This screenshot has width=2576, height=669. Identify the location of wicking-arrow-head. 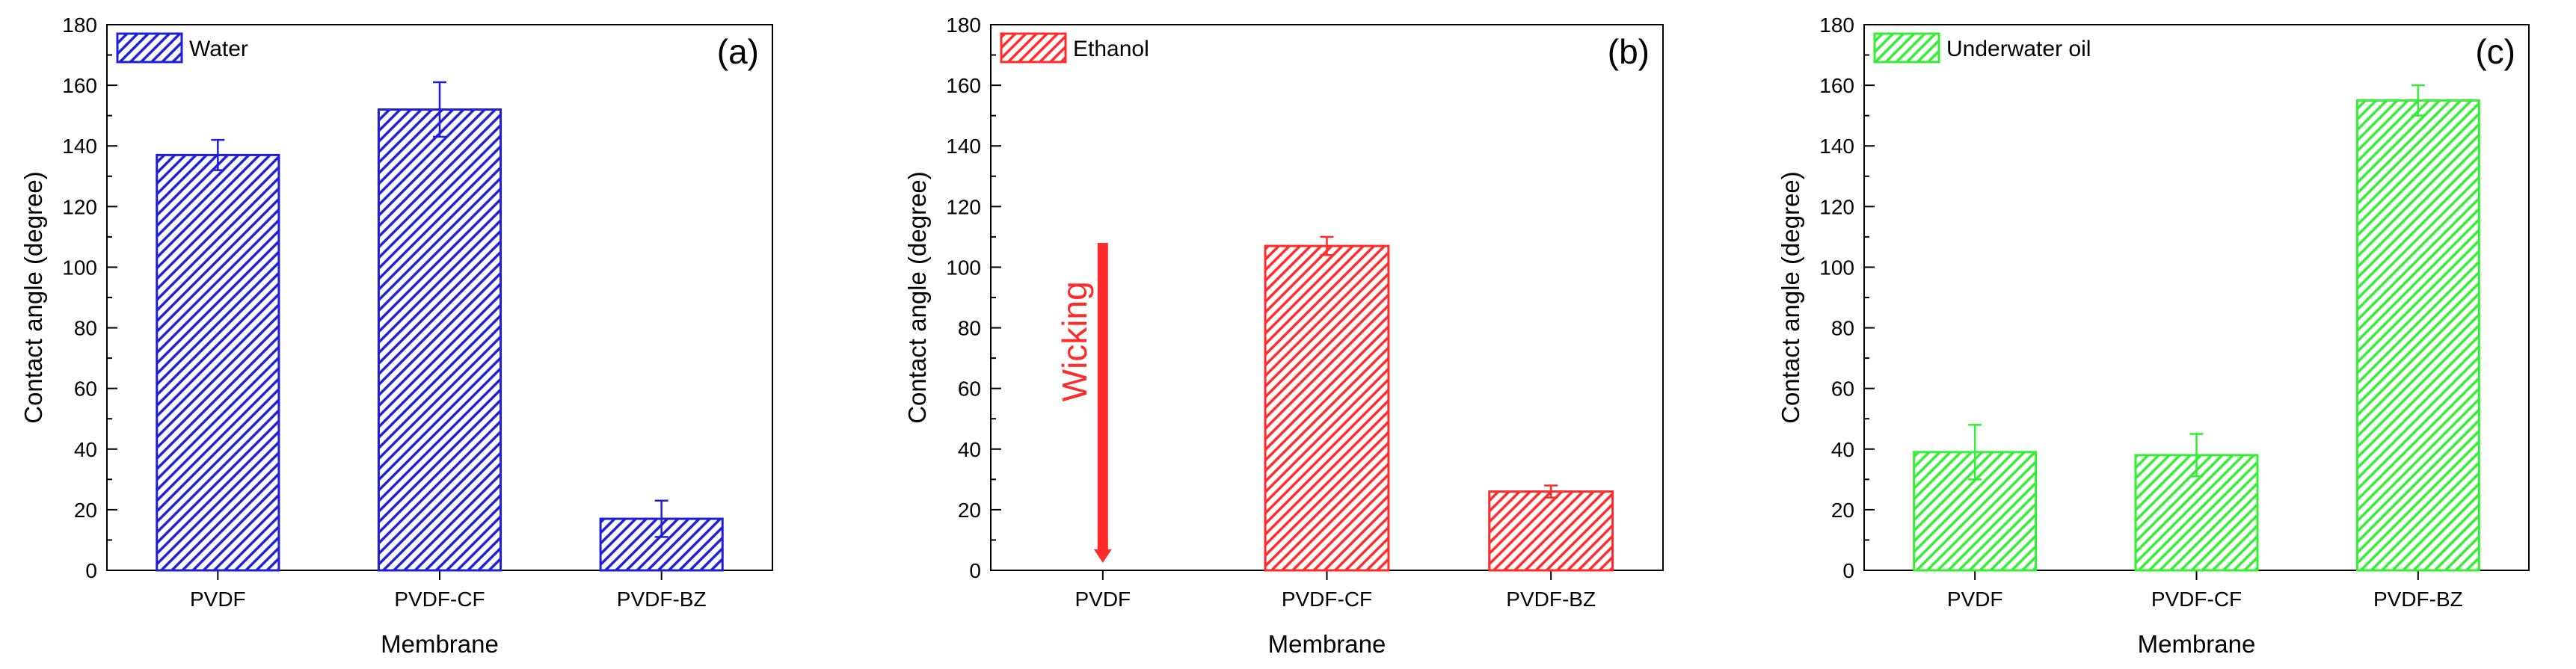
(1102, 556).